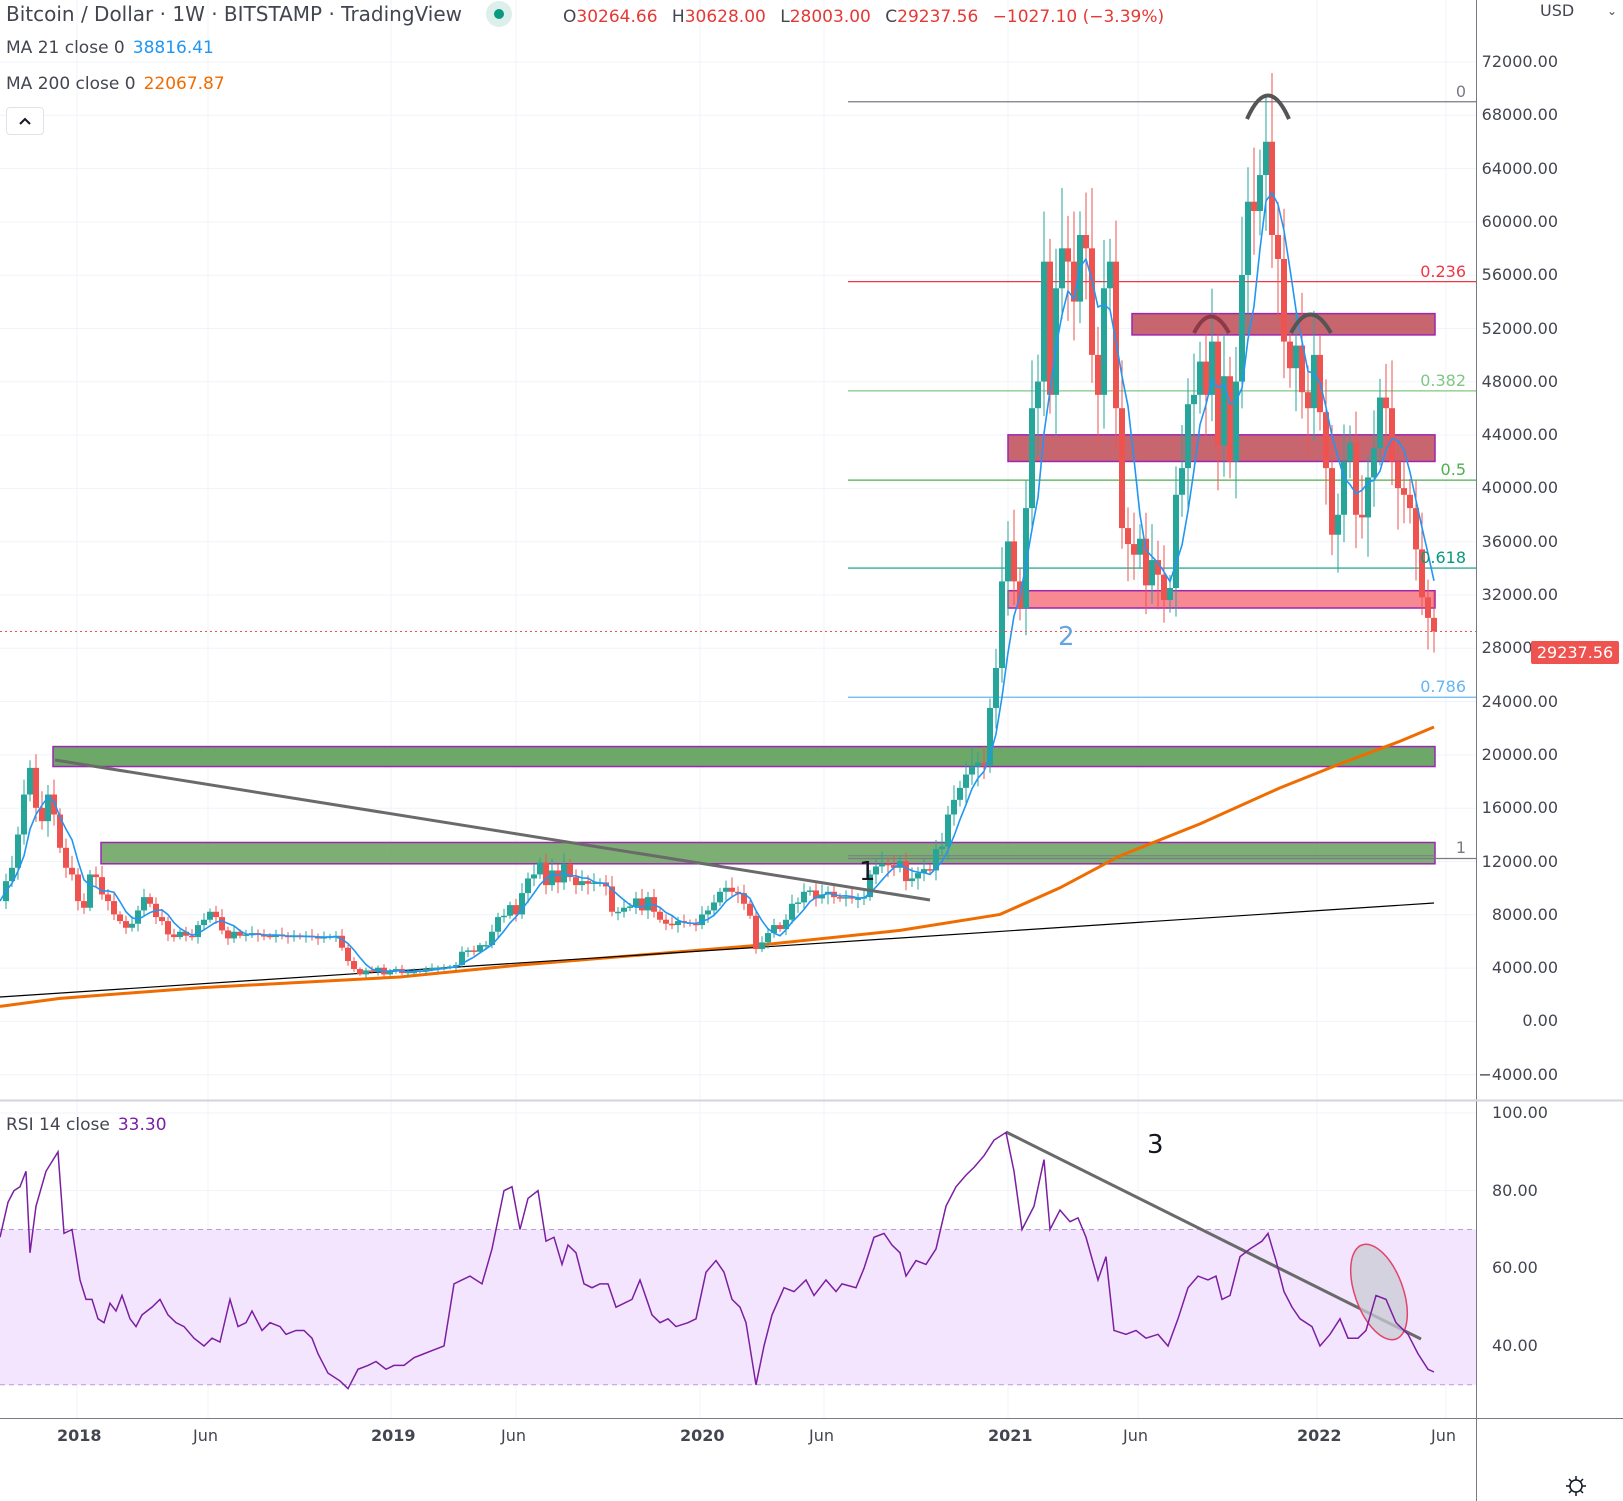  I want to click on open-value: 30264.66, so click(617, 17).